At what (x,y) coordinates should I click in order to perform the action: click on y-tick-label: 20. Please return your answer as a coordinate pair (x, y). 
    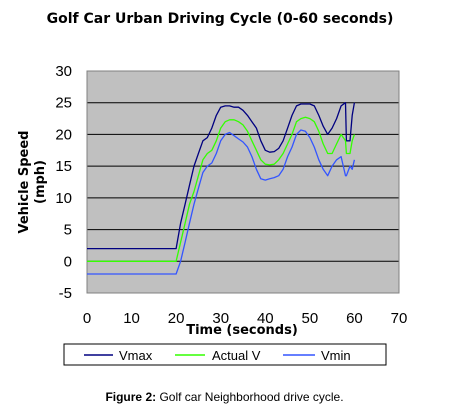
    Looking at the image, I should click on (63, 134).